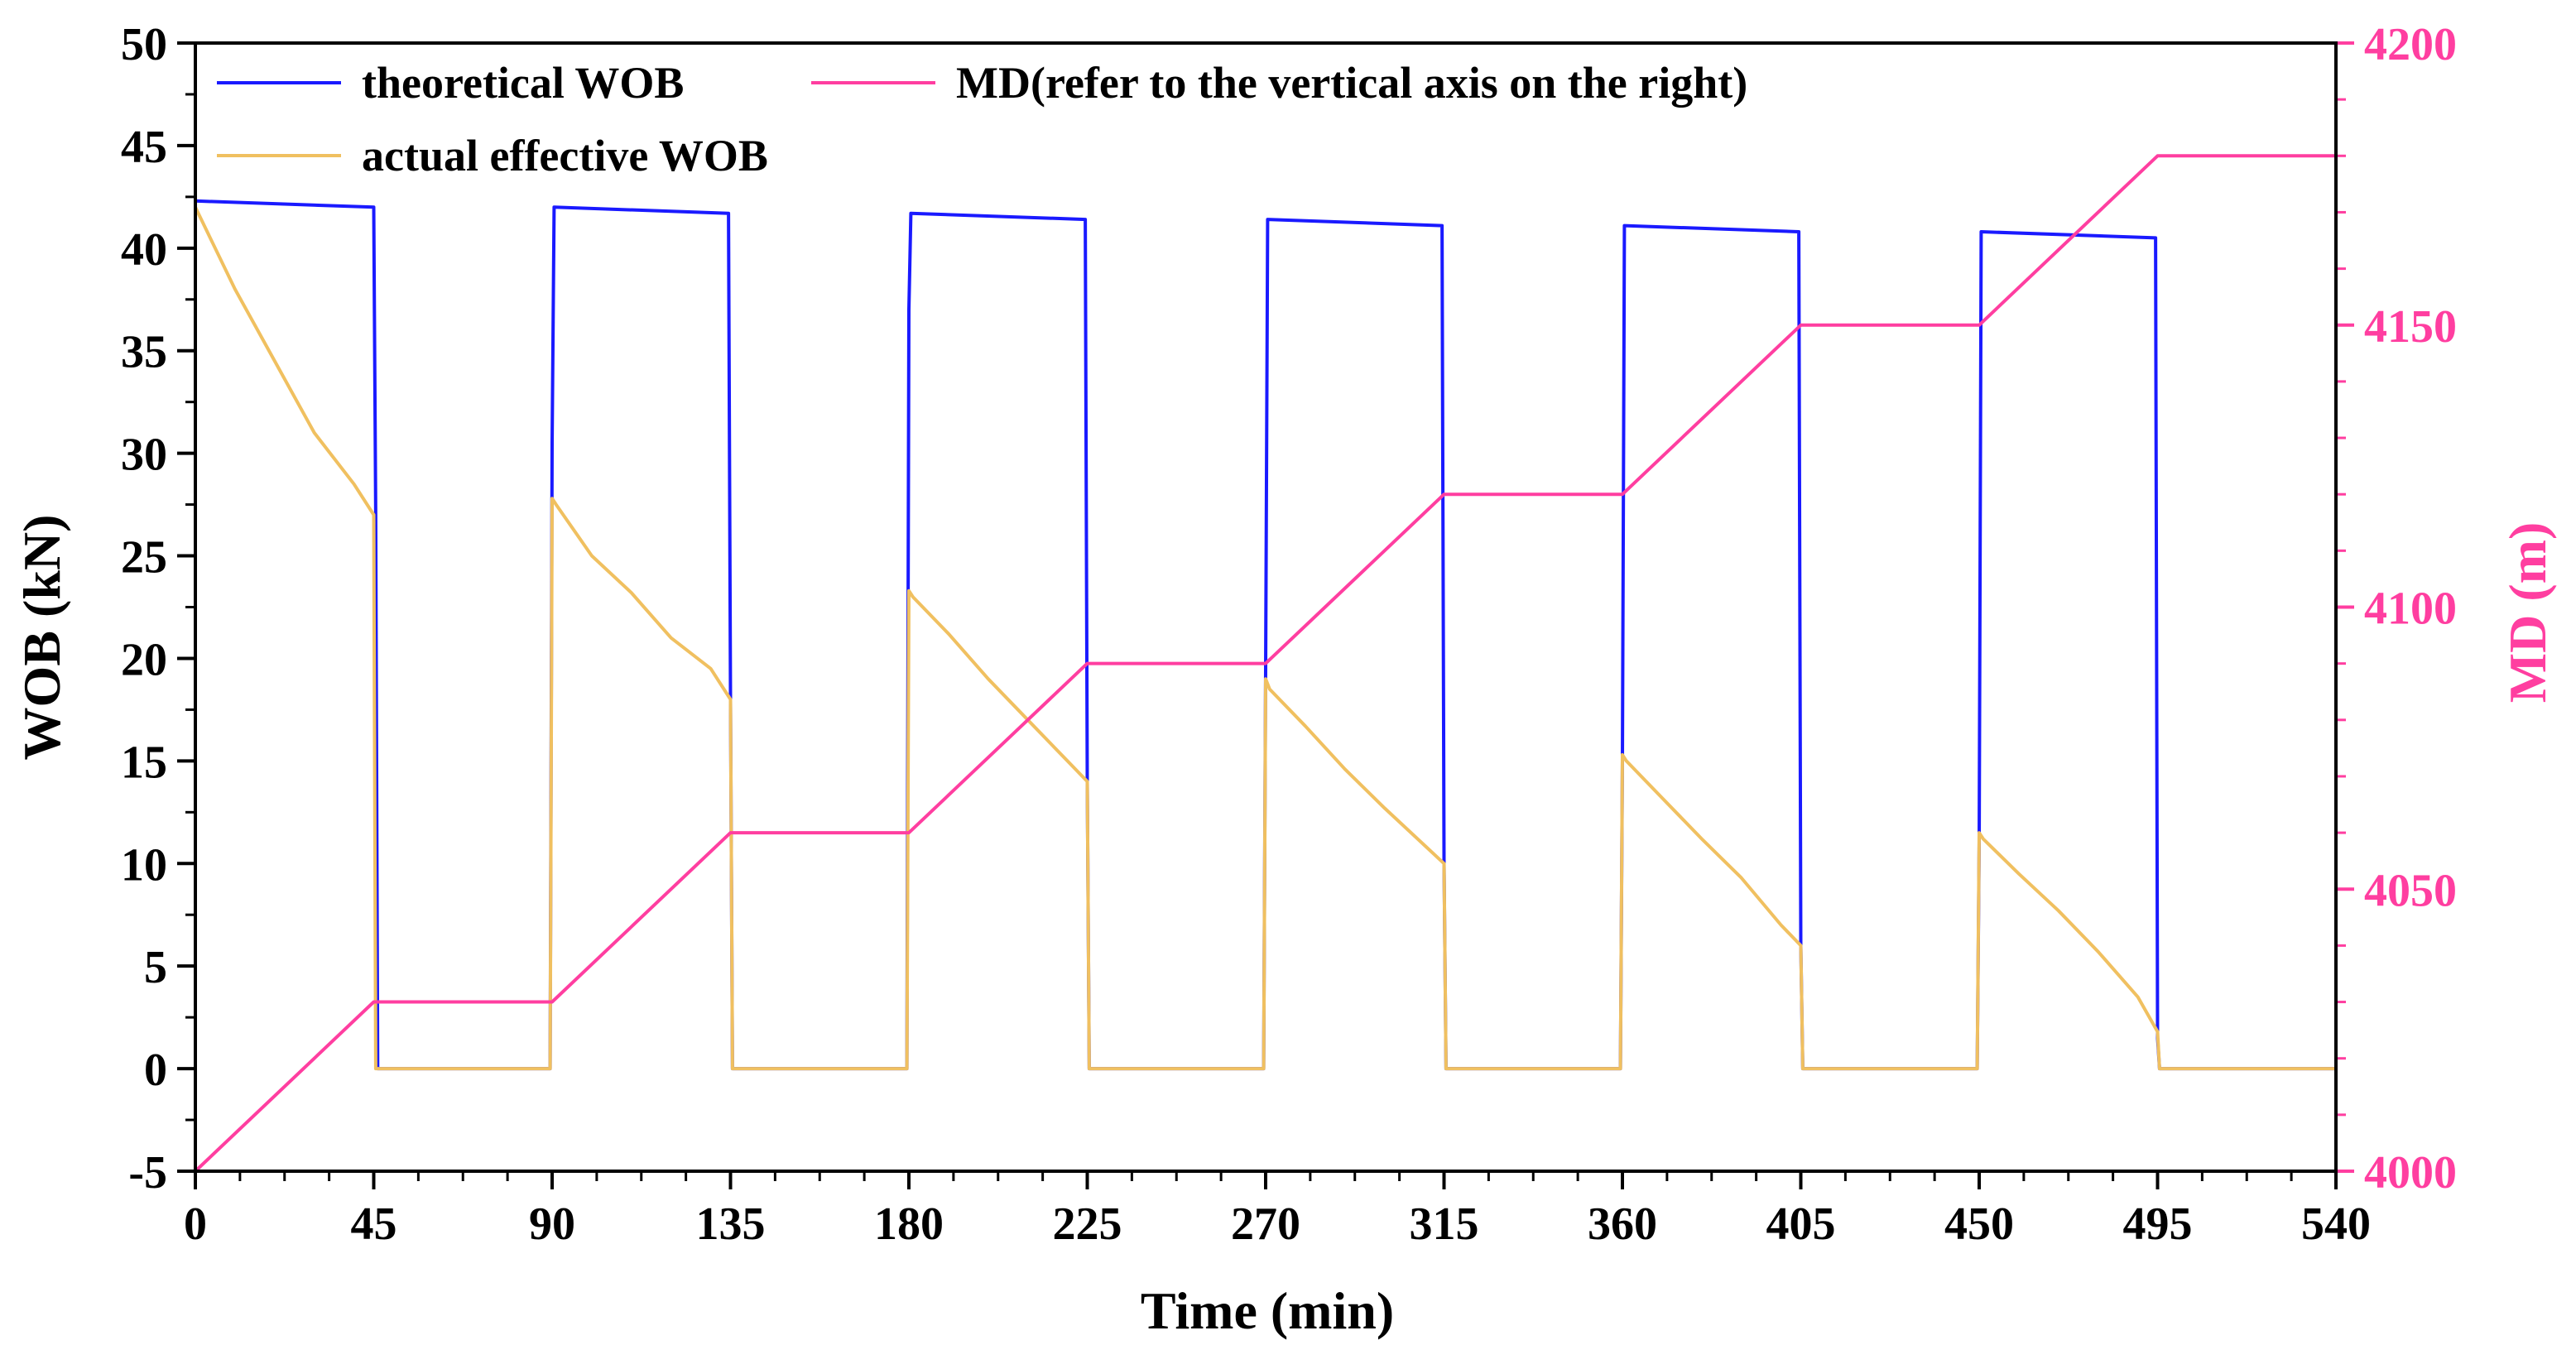 The height and width of the screenshot is (1369, 2576). What do you see at coordinates (144, 250) in the screenshot?
I see `left-tick-label: 40` at bounding box center [144, 250].